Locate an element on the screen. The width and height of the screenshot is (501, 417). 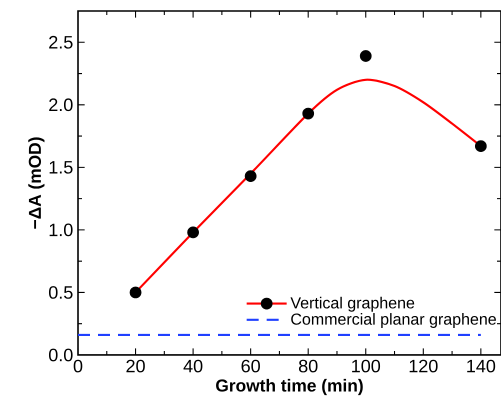
y-tick-label: 1.0 is located at coordinates (61, 230).